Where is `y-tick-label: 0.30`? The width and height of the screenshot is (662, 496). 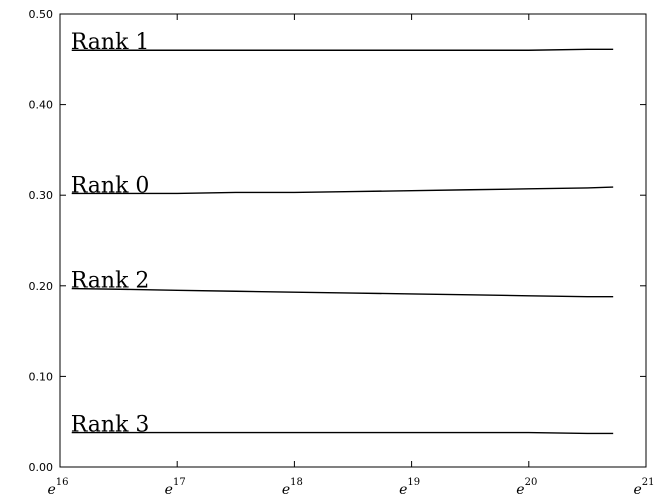 y-tick-label: 0.30 is located at coordinates (41, 195).